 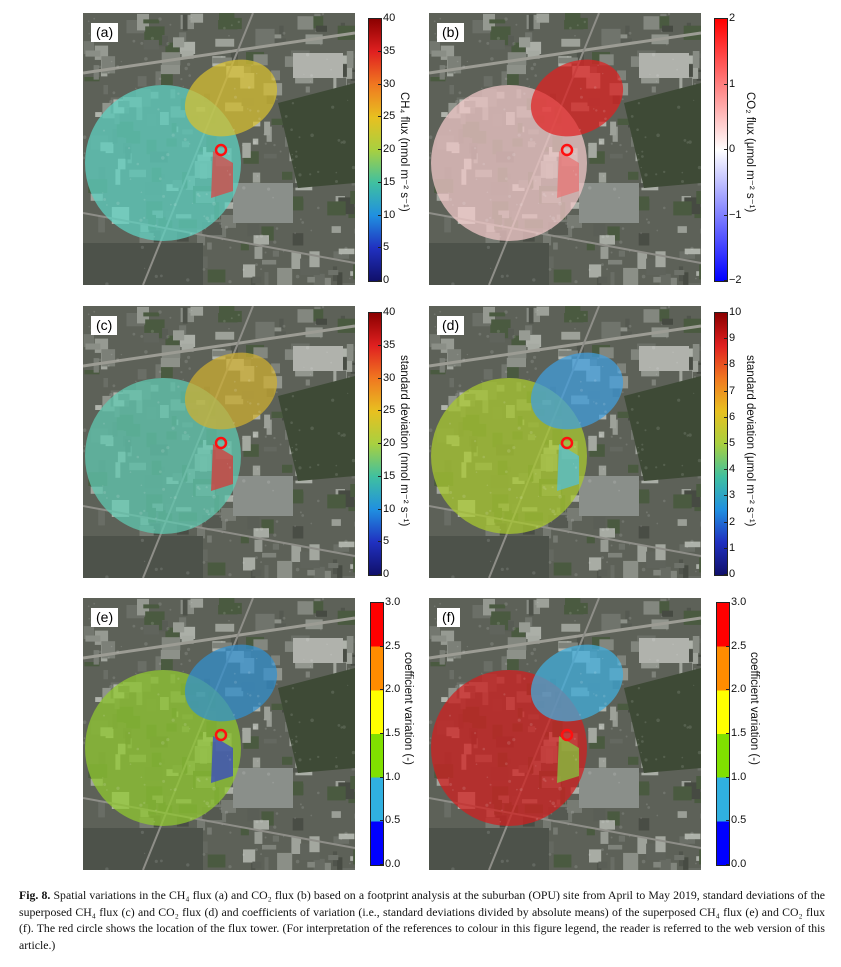 What do you see at coordinates (729, 416) in the screenshot?
I see `colorbar-d-tick: 6` at bounding box center [729, 416].